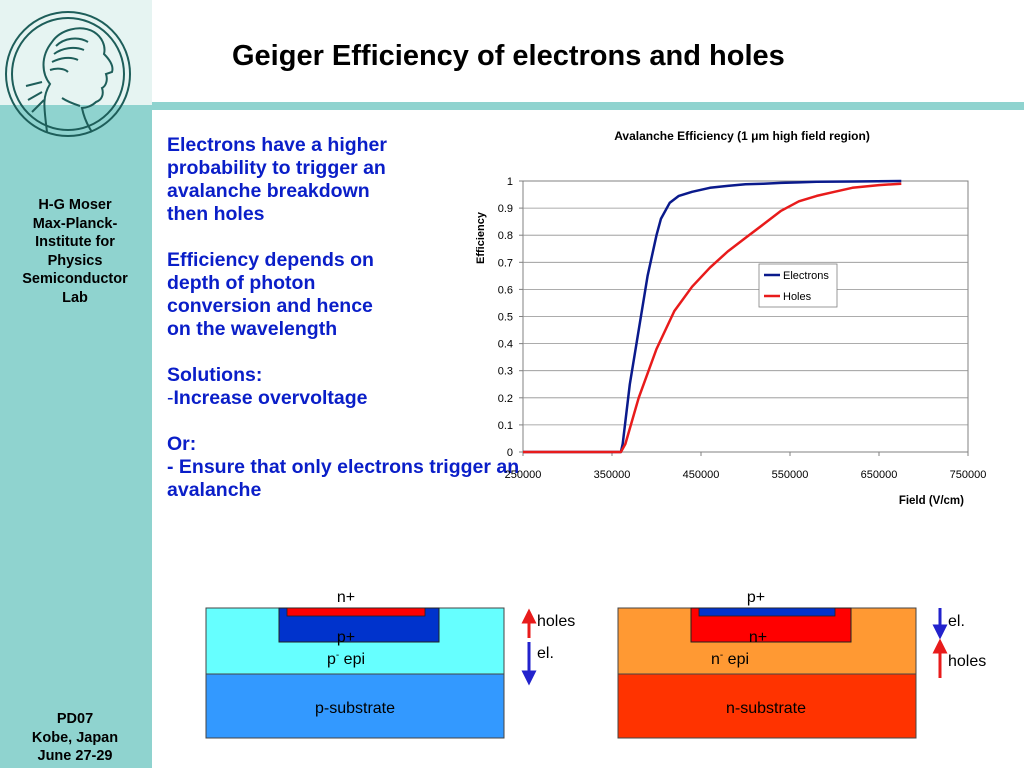 This screenshot has width=1024, height=768. Describe the element at coordinates (505, 345) in the screenshot. I see `y-tick-label: 0.4` at that location.